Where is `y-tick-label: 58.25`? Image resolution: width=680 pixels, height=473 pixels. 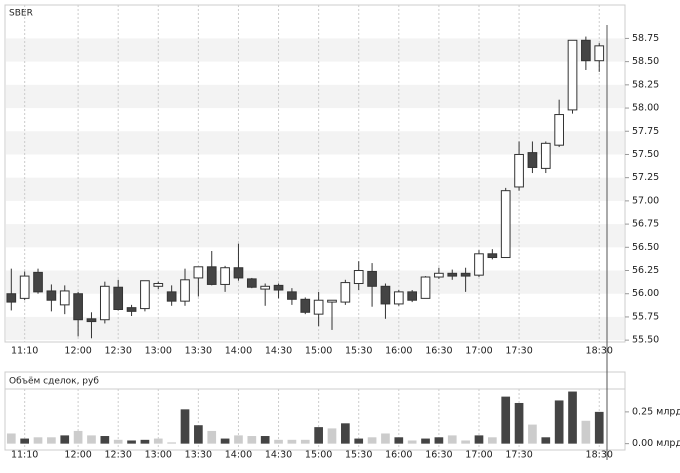
y-tick-label: 58.25 is located at coordinates (645, 84).